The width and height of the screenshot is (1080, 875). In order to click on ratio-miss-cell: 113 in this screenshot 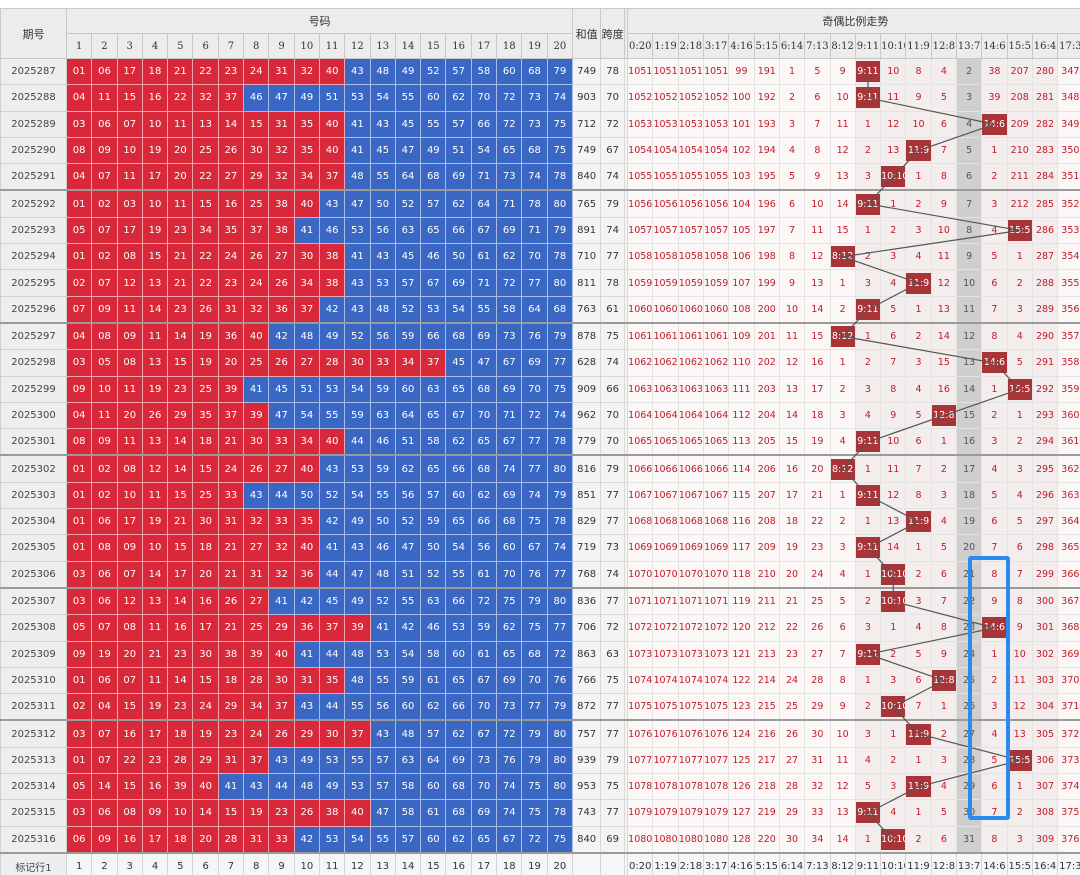, I will do `click(741, 442)`.